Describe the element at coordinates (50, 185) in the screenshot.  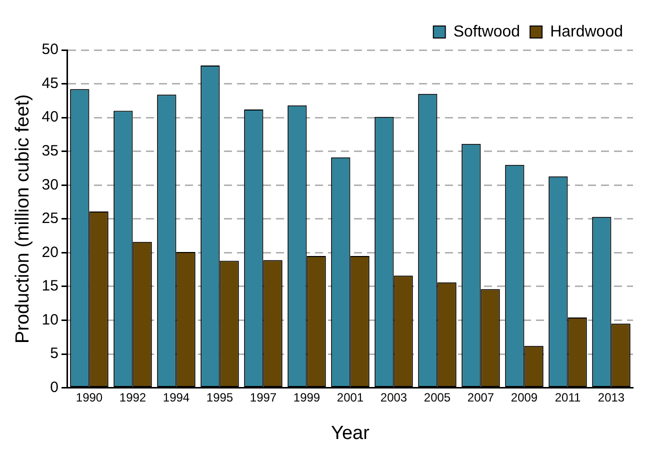
I see `y-tick-label: 30` at that location.